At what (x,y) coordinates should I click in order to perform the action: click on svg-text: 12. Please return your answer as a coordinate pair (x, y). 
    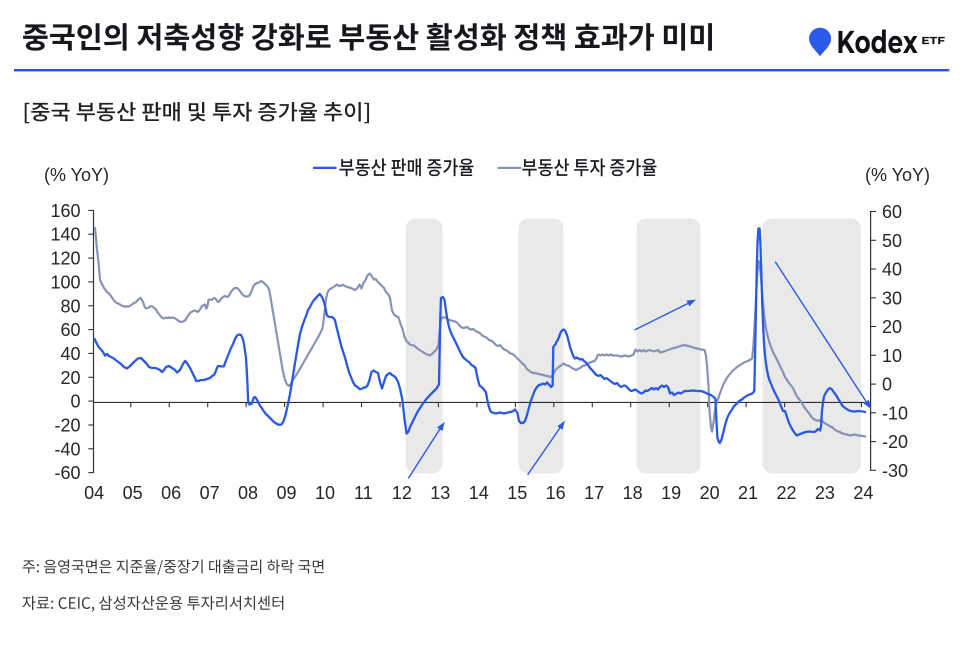
    Looking at the image, I should click on (402, 493).